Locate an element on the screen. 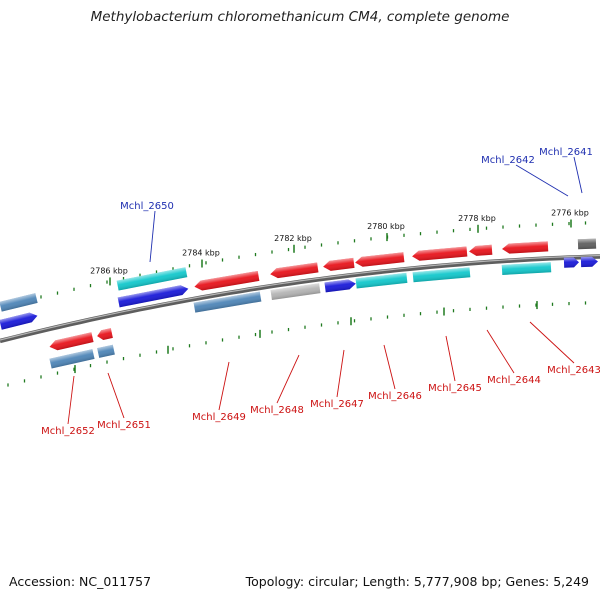  gene-label-bottom: Mchl_2648 is located at coordinates (277, 410).